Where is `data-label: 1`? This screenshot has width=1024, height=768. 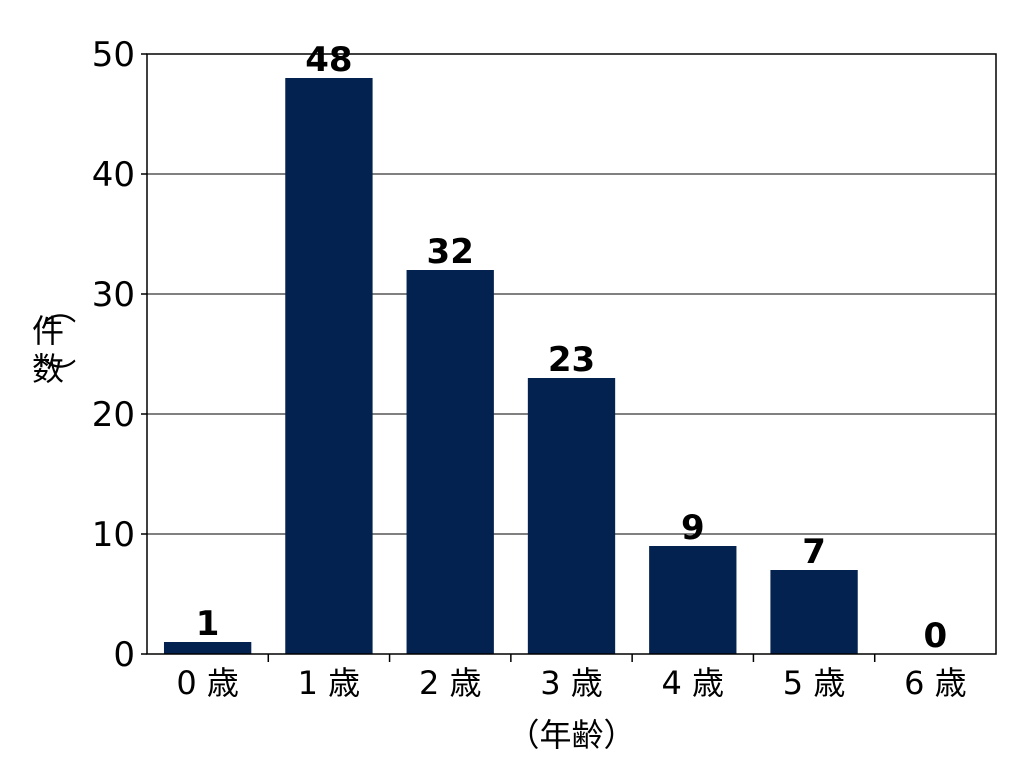 data-label: 1 is located at coordinates (208, 624).